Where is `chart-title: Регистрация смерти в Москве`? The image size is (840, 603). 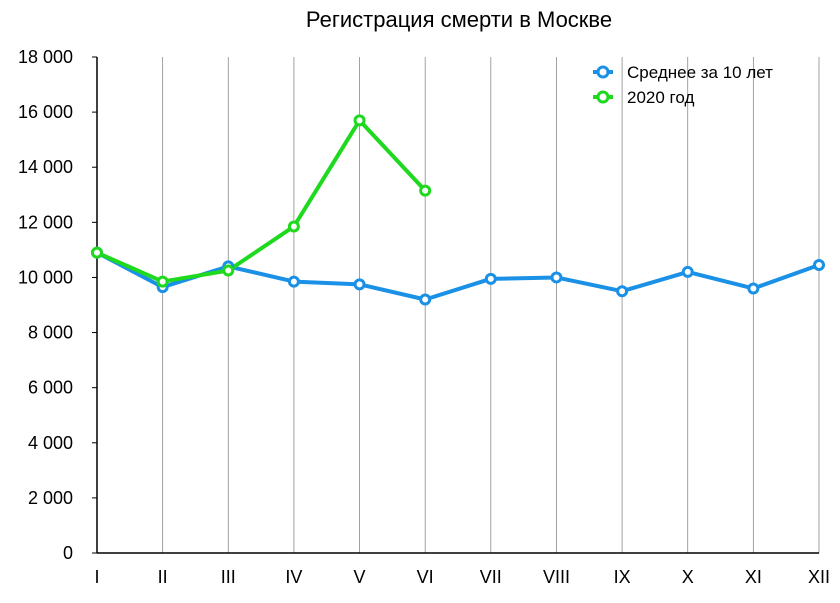
chart-title: Регистрация смерти в Москве is located at coordinates (459, 19).